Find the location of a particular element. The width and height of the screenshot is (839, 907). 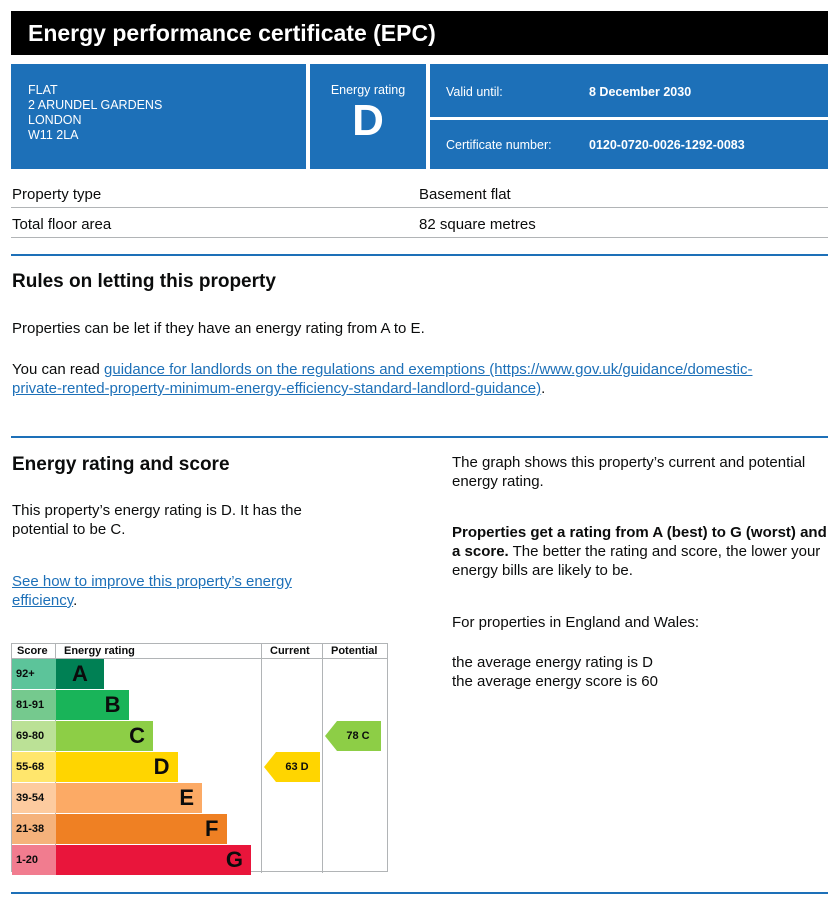

improve-suffix: . is located at coordinates (75, 600).